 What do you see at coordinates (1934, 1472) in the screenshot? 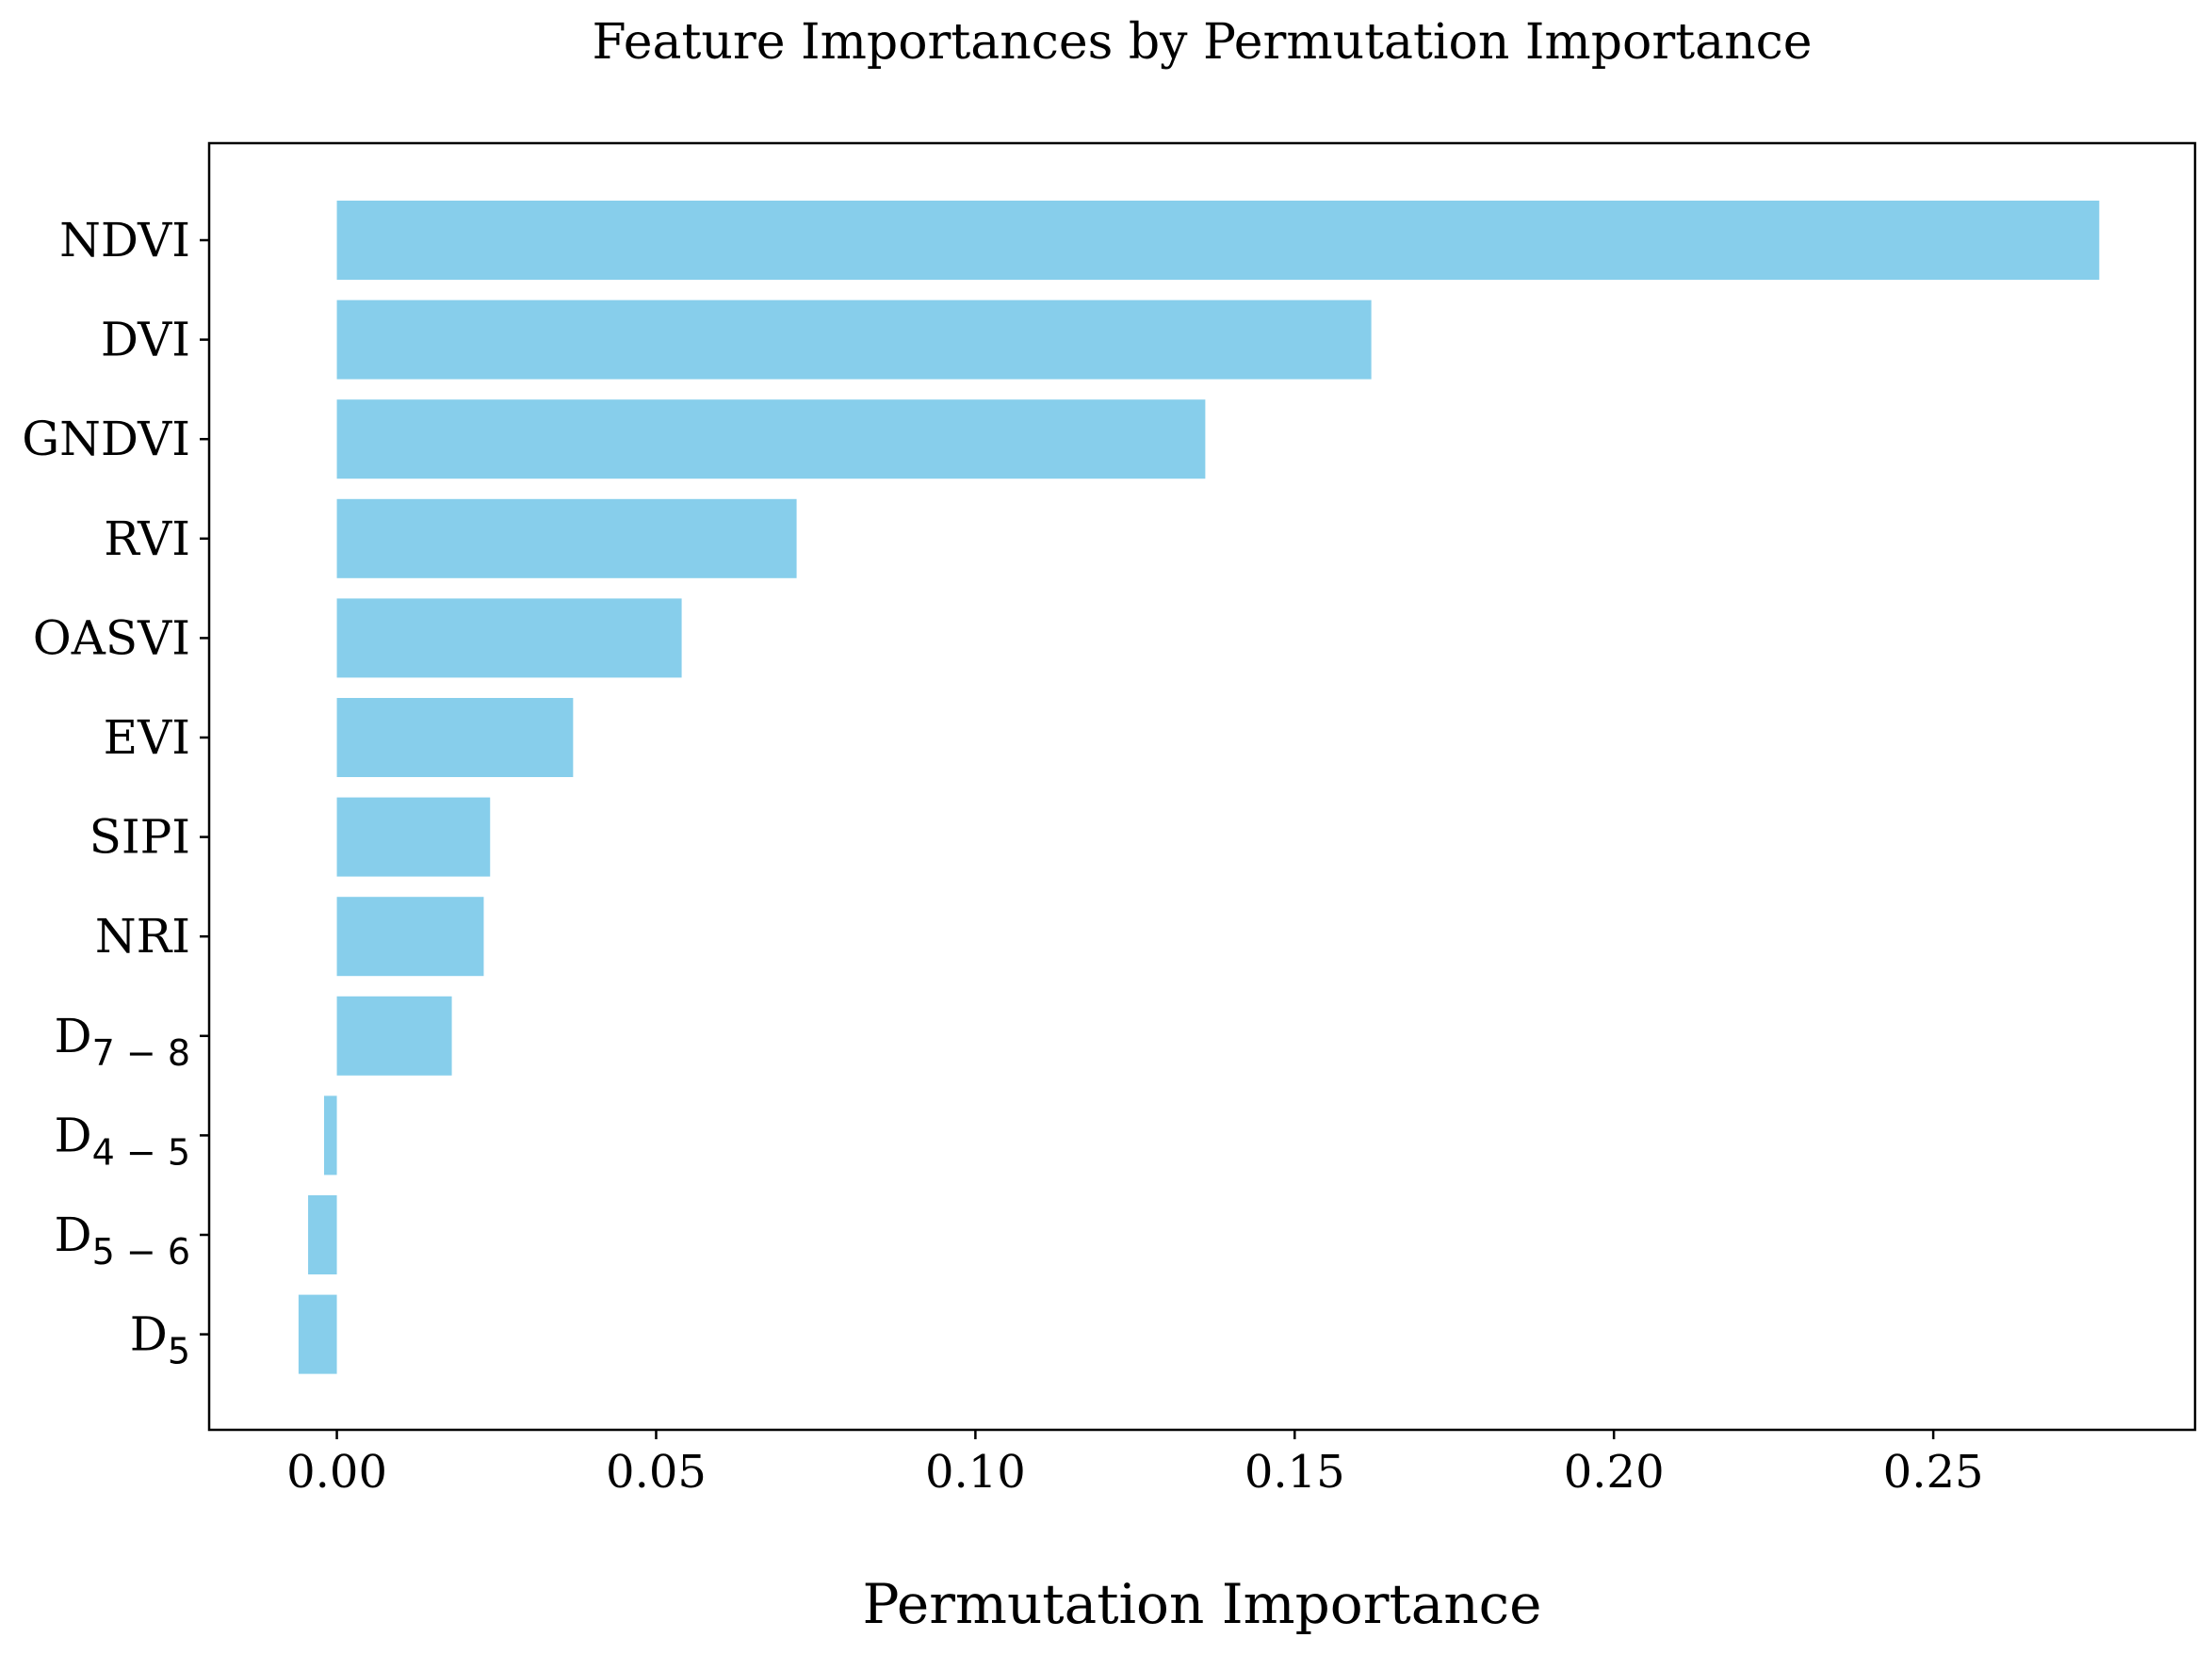
I see `x-tick-label: 0.25` at bounding box center [1934, 1472].